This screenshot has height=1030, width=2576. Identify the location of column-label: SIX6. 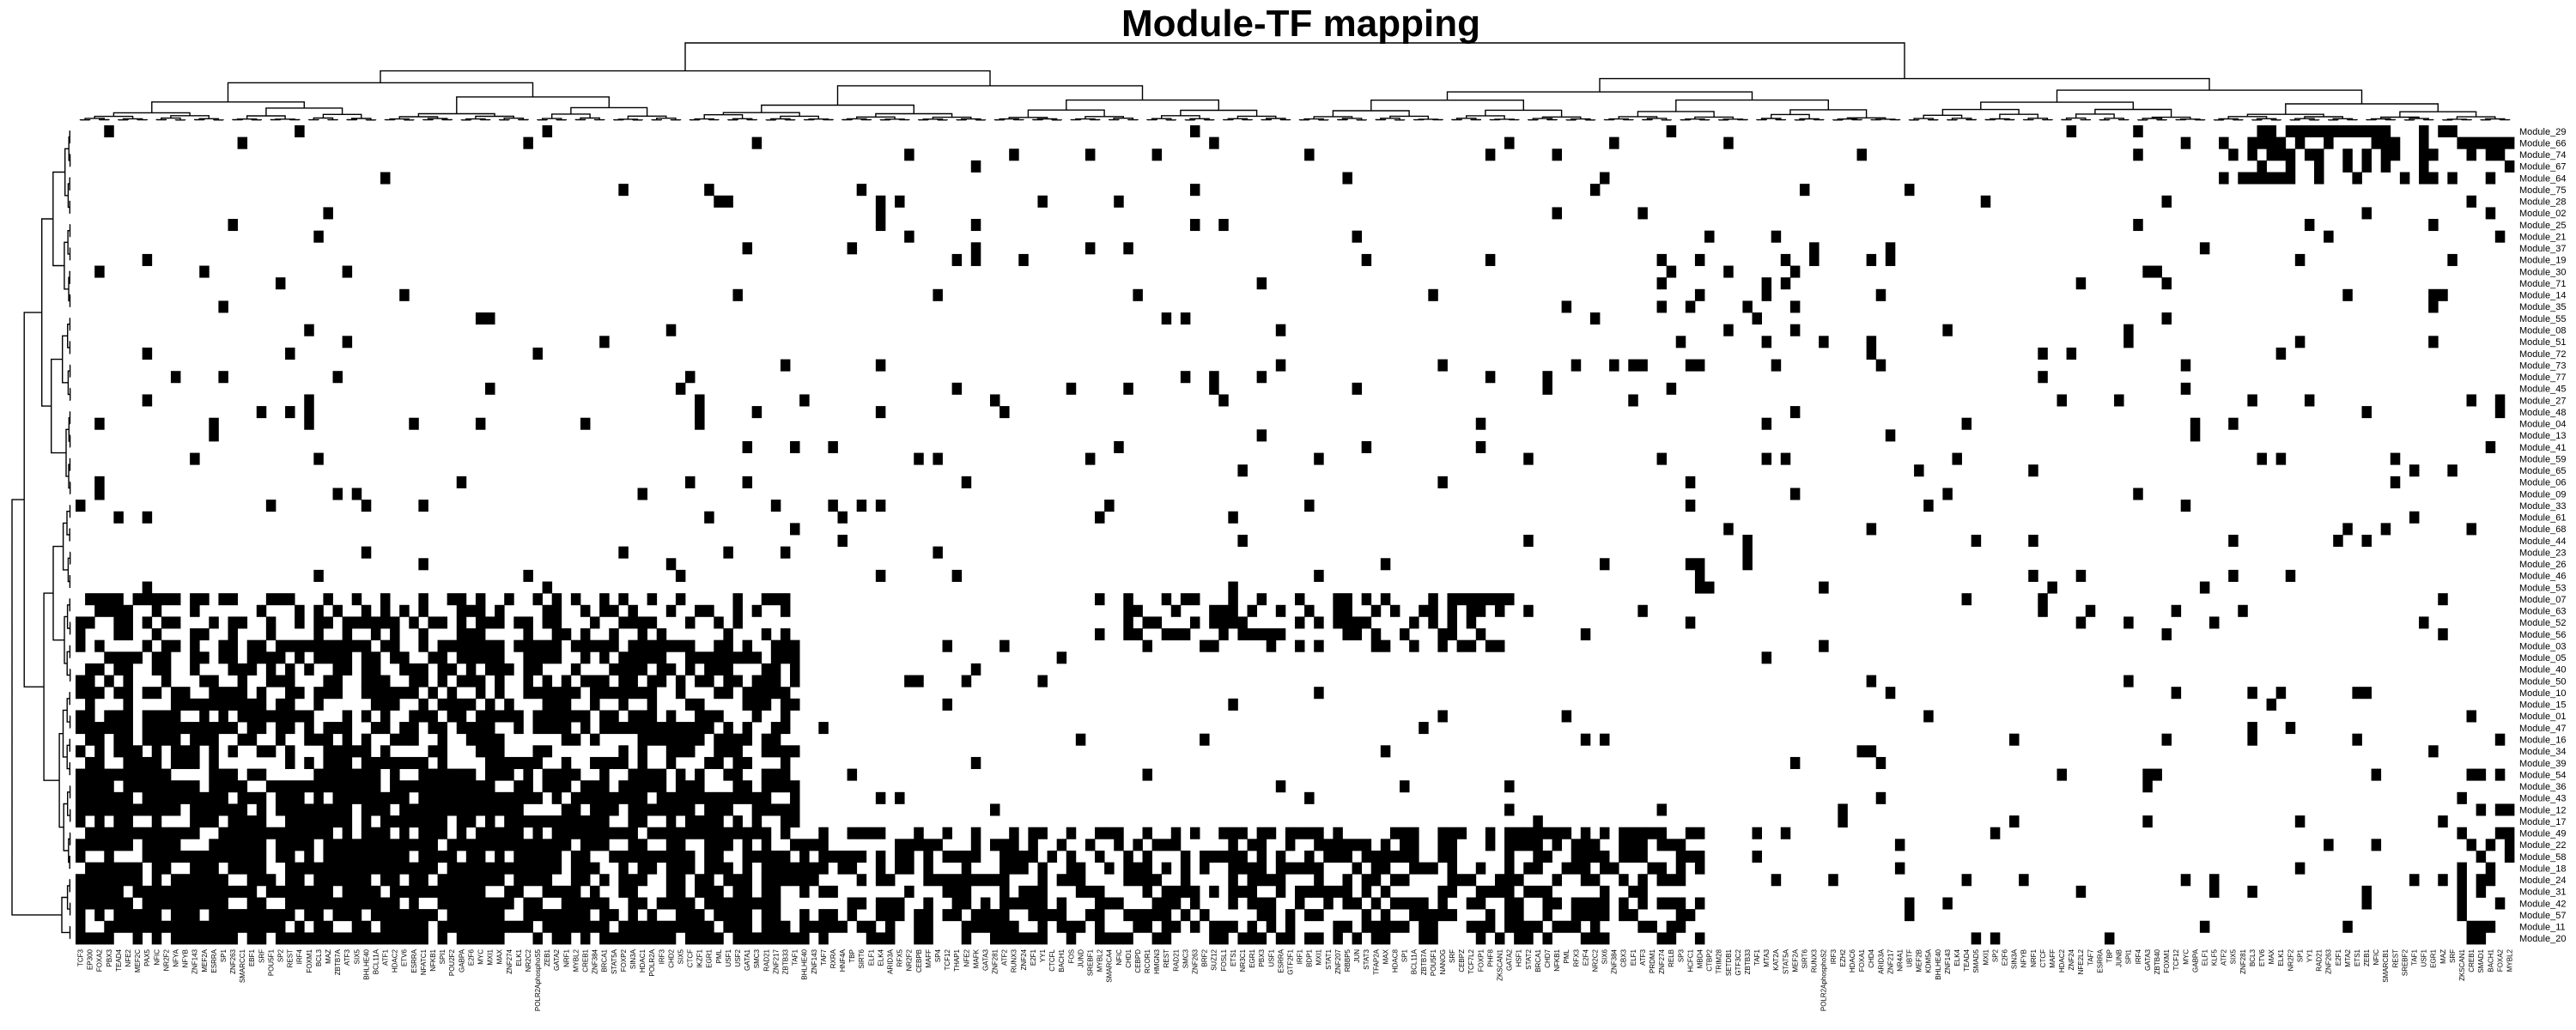
(1605, 956).